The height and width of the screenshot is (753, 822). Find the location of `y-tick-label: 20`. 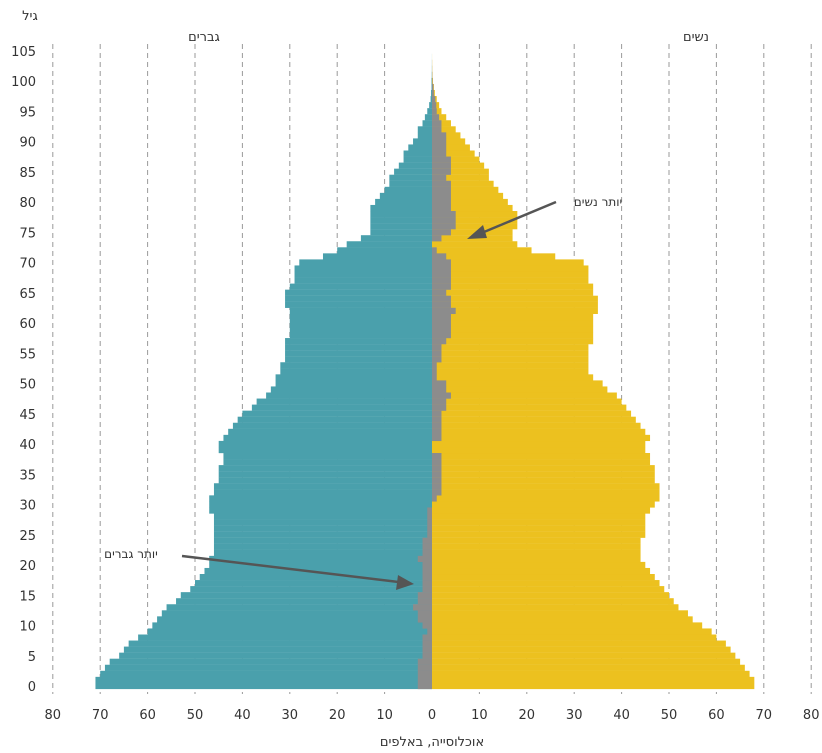

y-tick-label: 20 is located at coordinates (27, 566).